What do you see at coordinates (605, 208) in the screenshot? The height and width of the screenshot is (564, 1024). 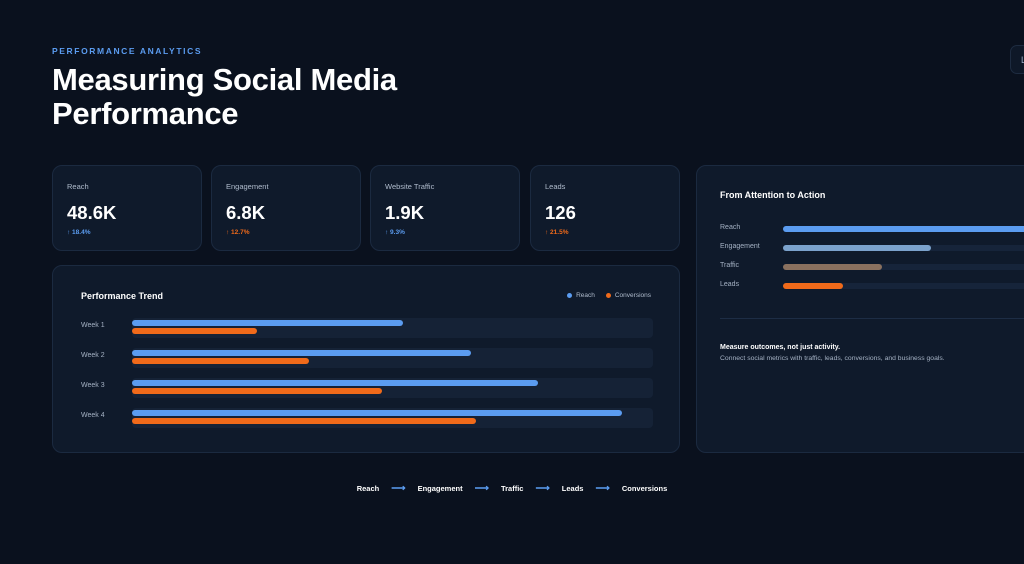 I see `stat-card-leads: Leads 126 ↑ 21.5%` at bounding box center [605, 208].